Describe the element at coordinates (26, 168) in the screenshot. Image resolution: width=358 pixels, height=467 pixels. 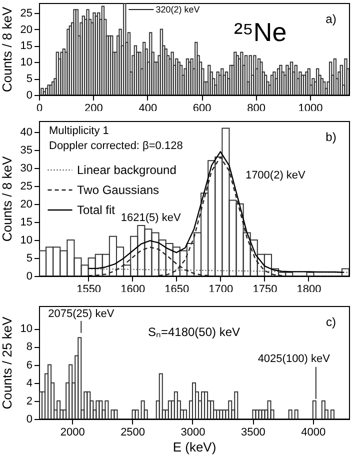
I see `y-tick-label: 30` at that location.